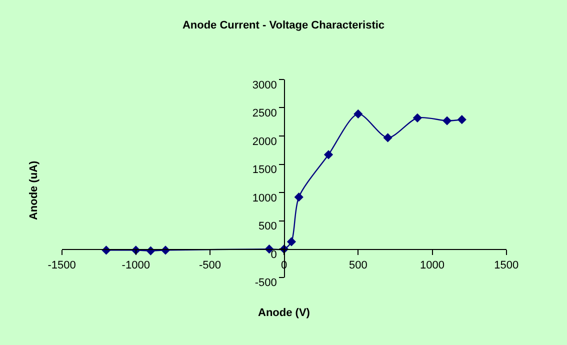  What do you see at coordinates (273, 254) in the screenshot?
I see `y-tick-label: 0` at bounding box center [273, 254].